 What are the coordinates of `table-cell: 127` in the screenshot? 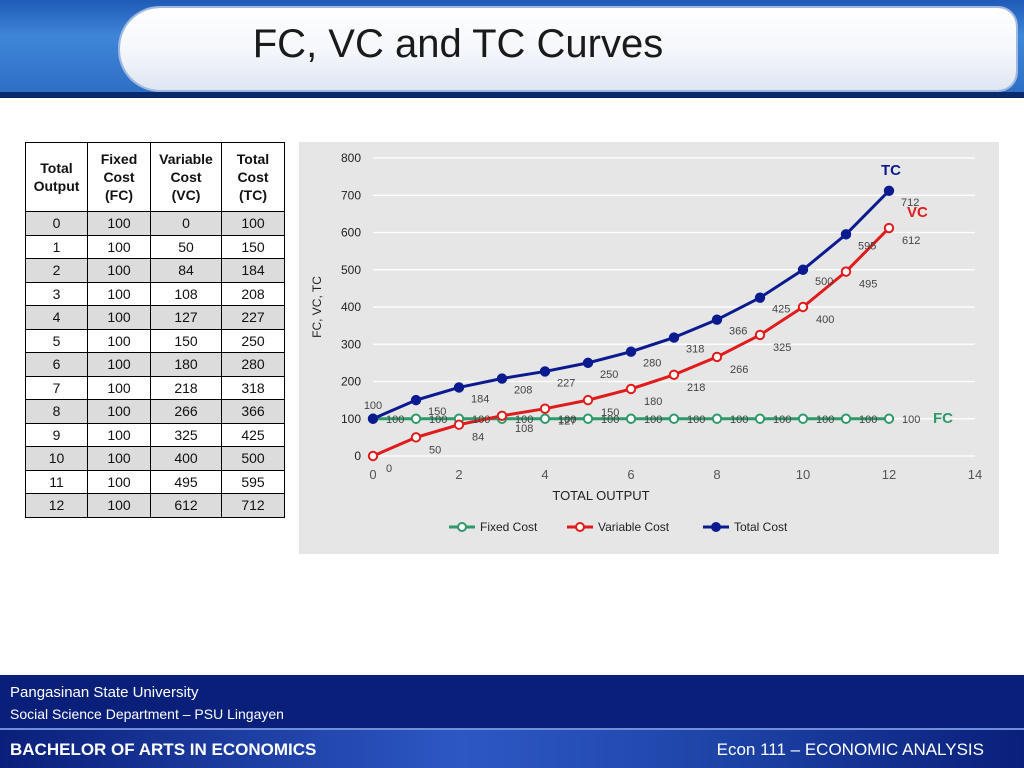 It's located at (186, 317).